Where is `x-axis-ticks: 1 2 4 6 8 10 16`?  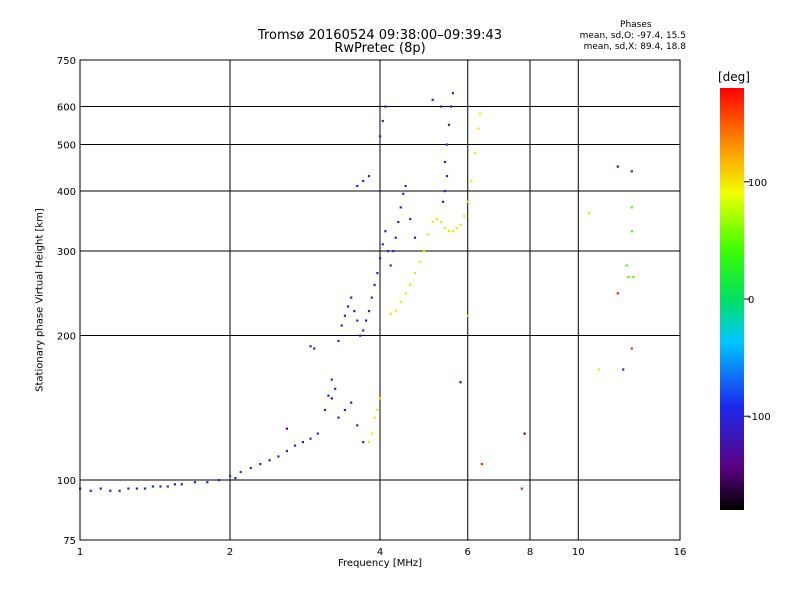
x-axis-ticks: 1 2 4 6 8 10 16 is located at coordinates (382, 552).